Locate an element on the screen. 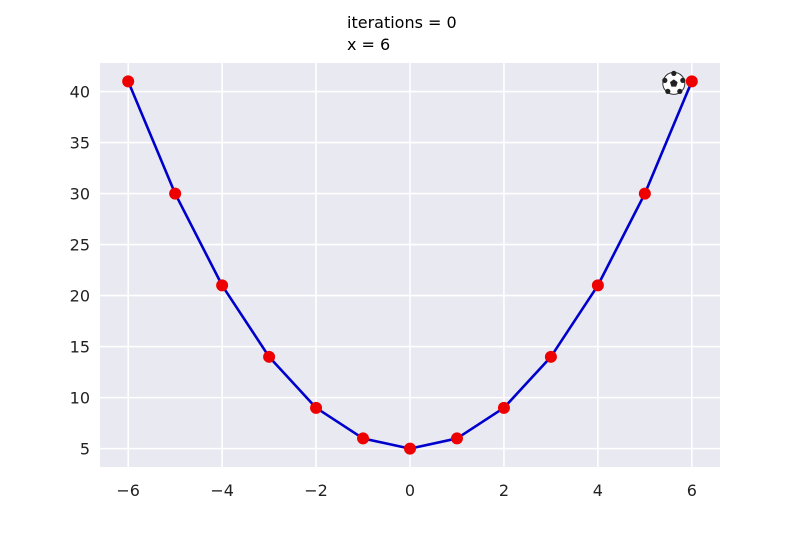 The image size is (800, 533). title-iterations: iterations = 0 is located at coordinates (402, 22).